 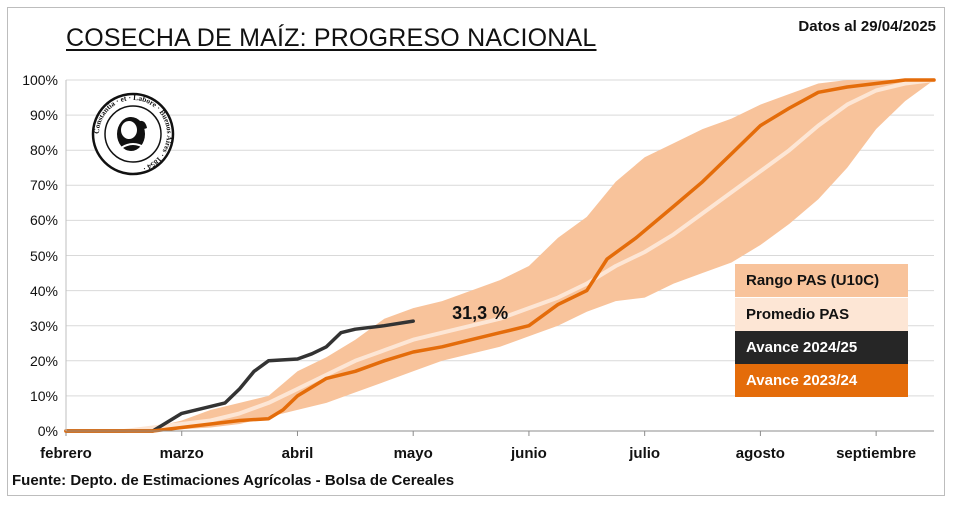 I want to click on y-tick-label: 40%, so click(x=43, y=290).